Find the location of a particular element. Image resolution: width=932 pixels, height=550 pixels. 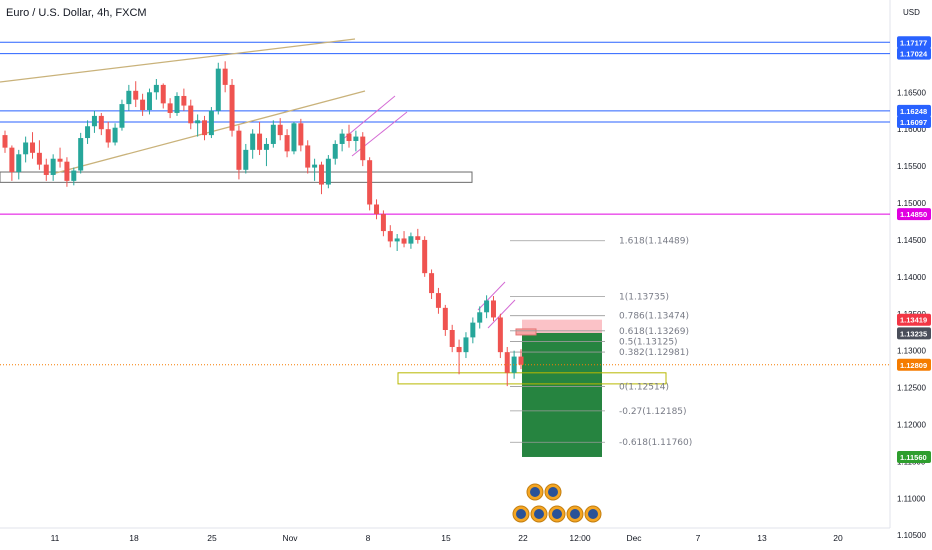

price-badge-label: 1.14850 is located at coordinates (913, 214).